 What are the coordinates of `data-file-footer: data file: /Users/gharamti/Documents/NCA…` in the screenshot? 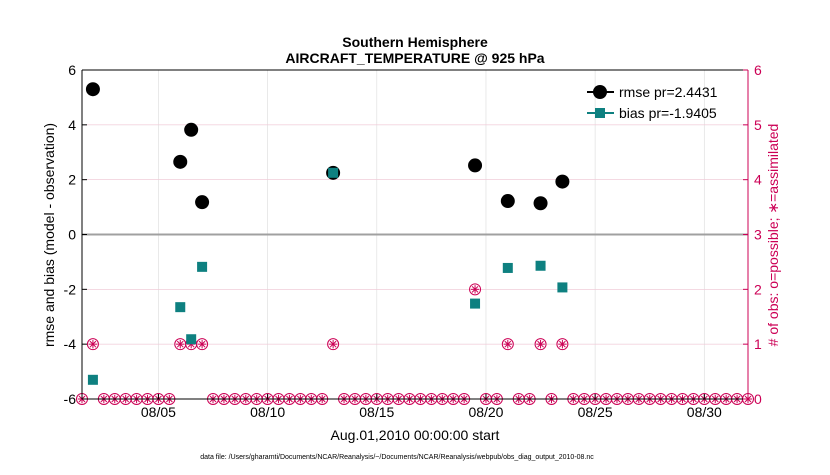 It's located at (397, 457).